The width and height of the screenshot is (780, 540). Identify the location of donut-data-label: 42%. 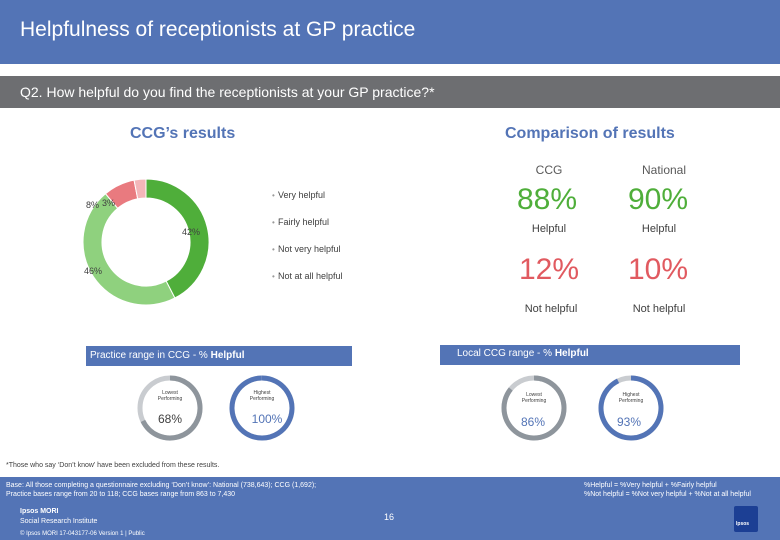
(191, 232).